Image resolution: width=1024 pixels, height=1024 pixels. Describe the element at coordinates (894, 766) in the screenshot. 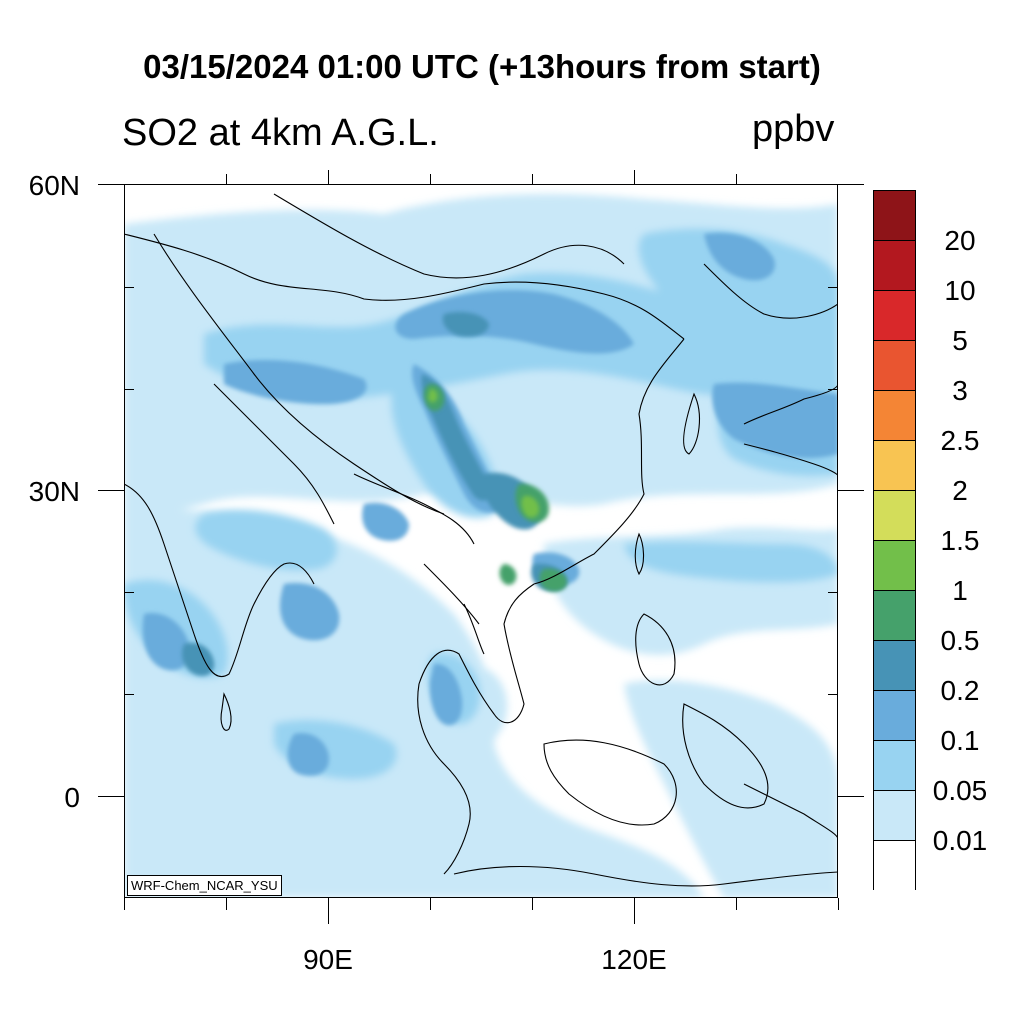

I see `colorbar-box-0.05-0.1` at that location.